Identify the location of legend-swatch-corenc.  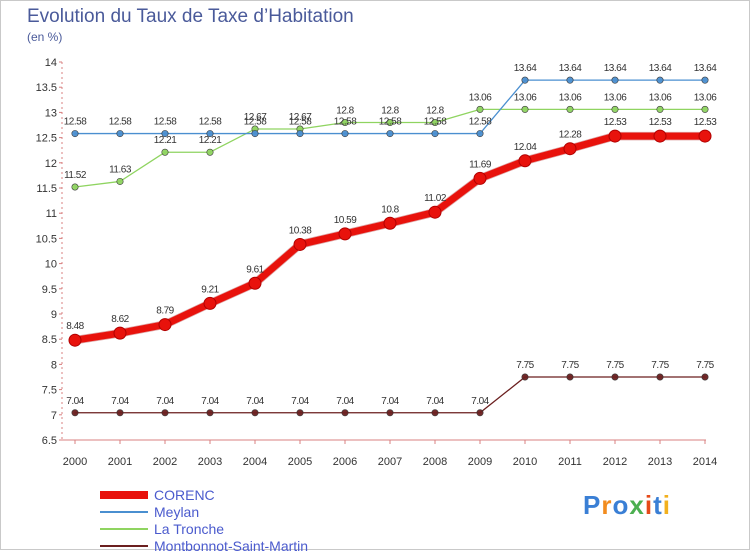
(124, 494).